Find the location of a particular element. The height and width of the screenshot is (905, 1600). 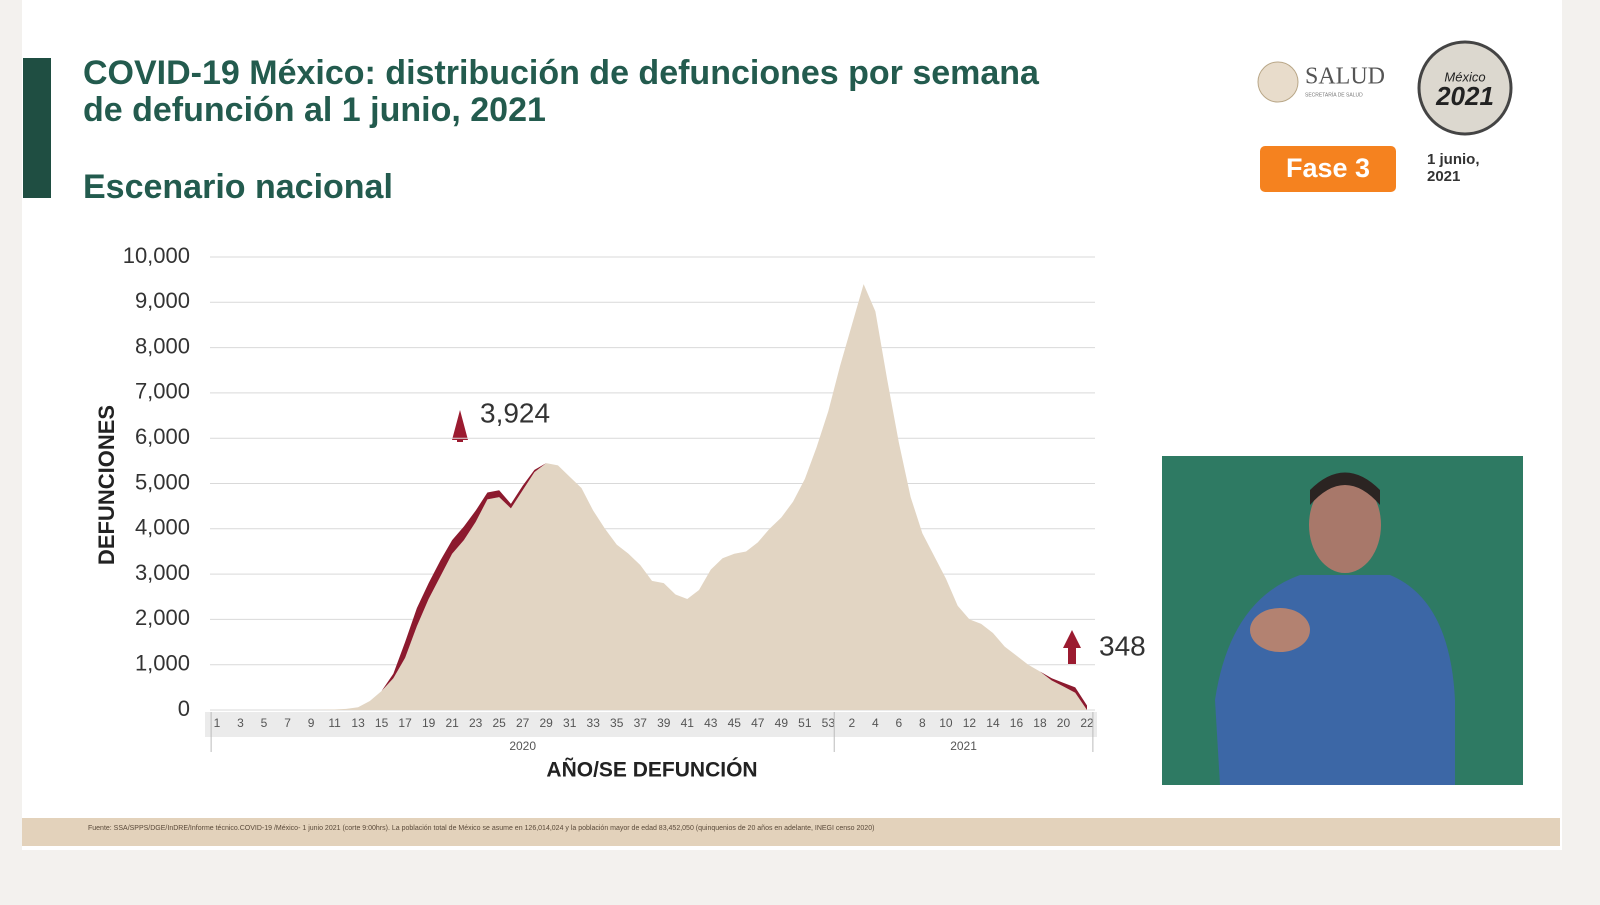

x-tick-label: 19 is located at coordinates (429, 723).